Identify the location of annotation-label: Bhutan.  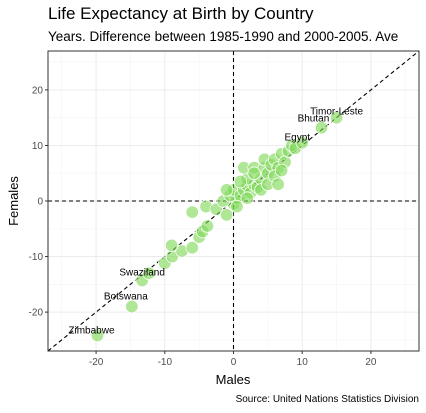
(314, 119).